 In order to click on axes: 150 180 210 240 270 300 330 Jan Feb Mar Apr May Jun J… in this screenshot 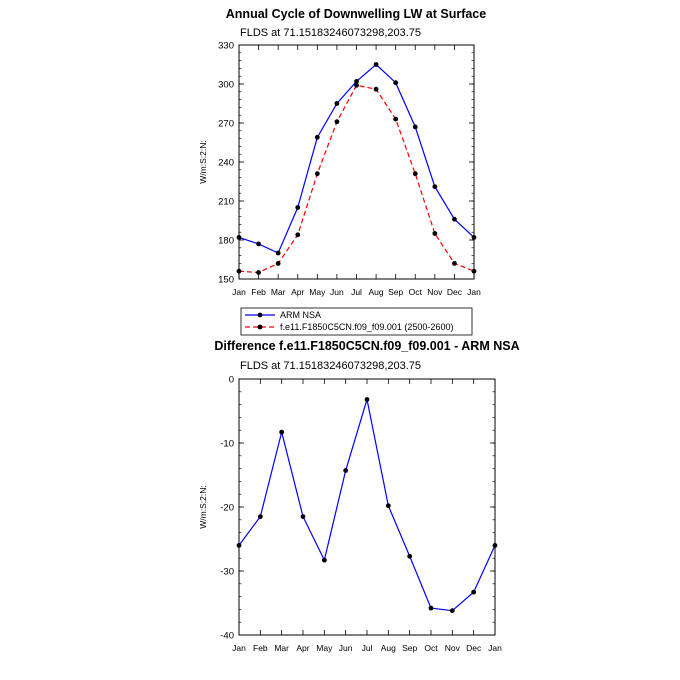, I will do `click(349, 169)`.